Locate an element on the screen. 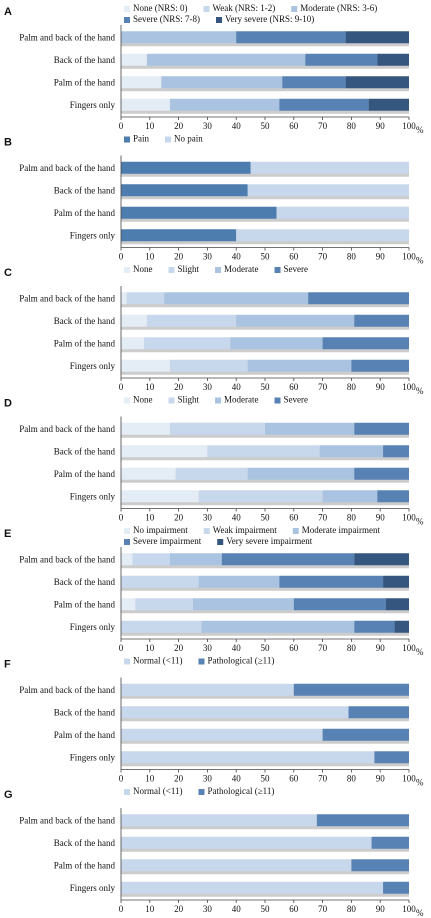 This screenshot has width=431, height=918. legend-label: Very severe (NRS: 9-10) is located at coordinates (269, 19).